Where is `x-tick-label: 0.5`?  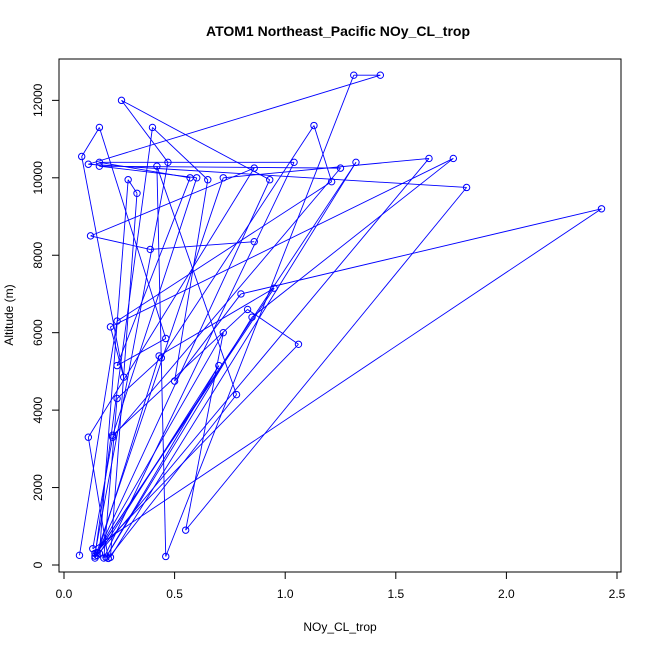
x-tick-label: 0.5 is located at coordinates (174, 594).